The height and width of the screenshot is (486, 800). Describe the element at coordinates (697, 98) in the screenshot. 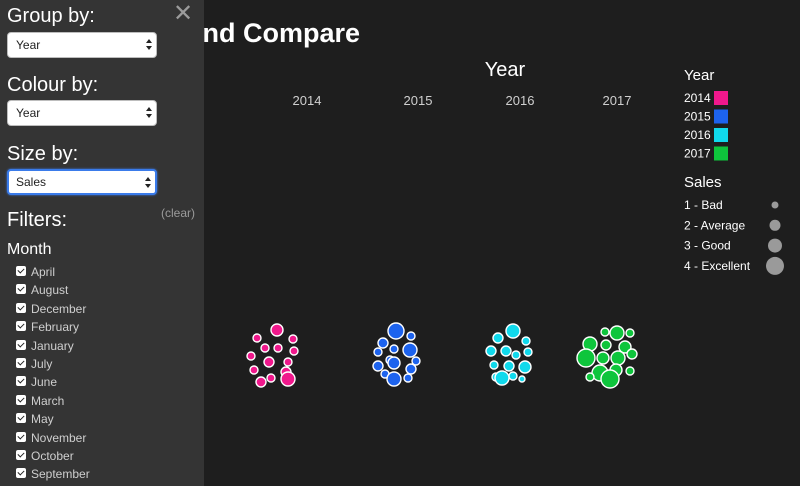

I see `colour-legend-label: 2014` at that location.